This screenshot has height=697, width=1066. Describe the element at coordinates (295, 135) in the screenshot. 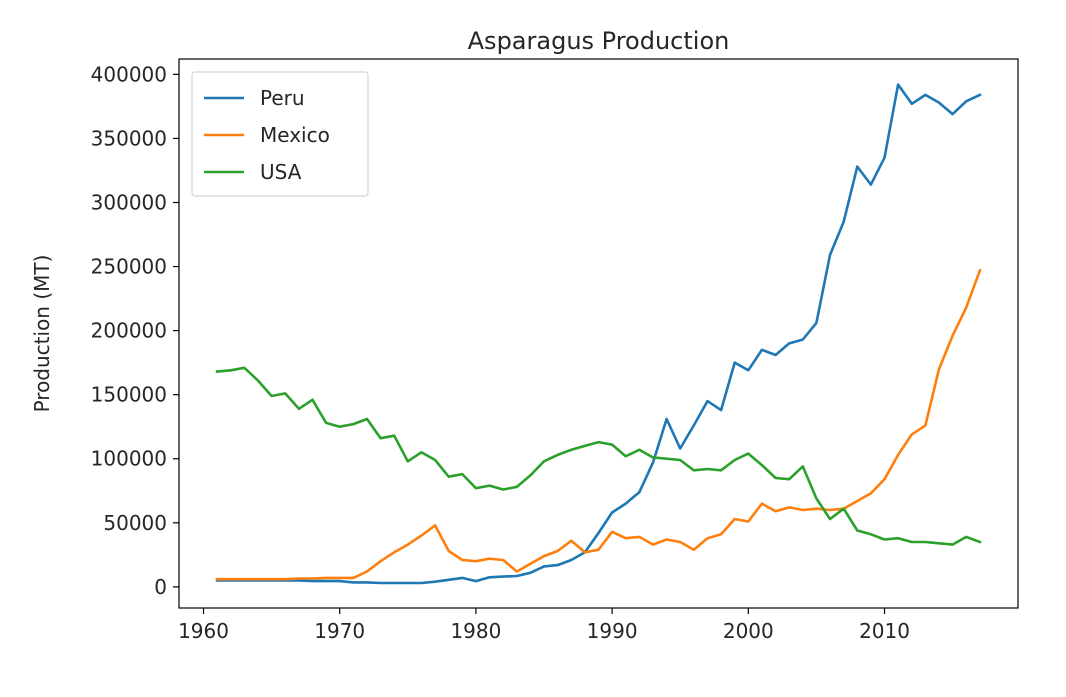

I see `legend-label-mexico: Mexico` at that location.